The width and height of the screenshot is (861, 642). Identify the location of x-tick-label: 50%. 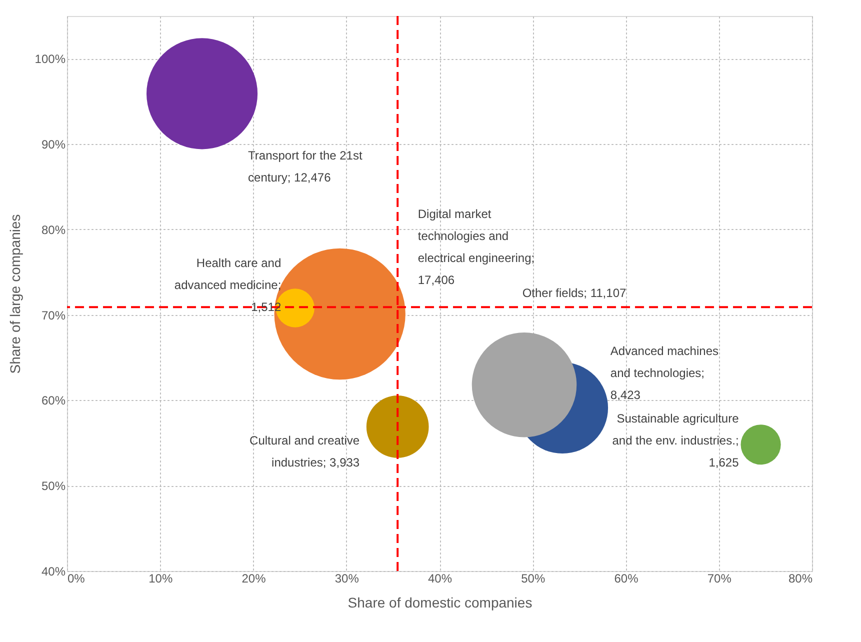
(533, 579).